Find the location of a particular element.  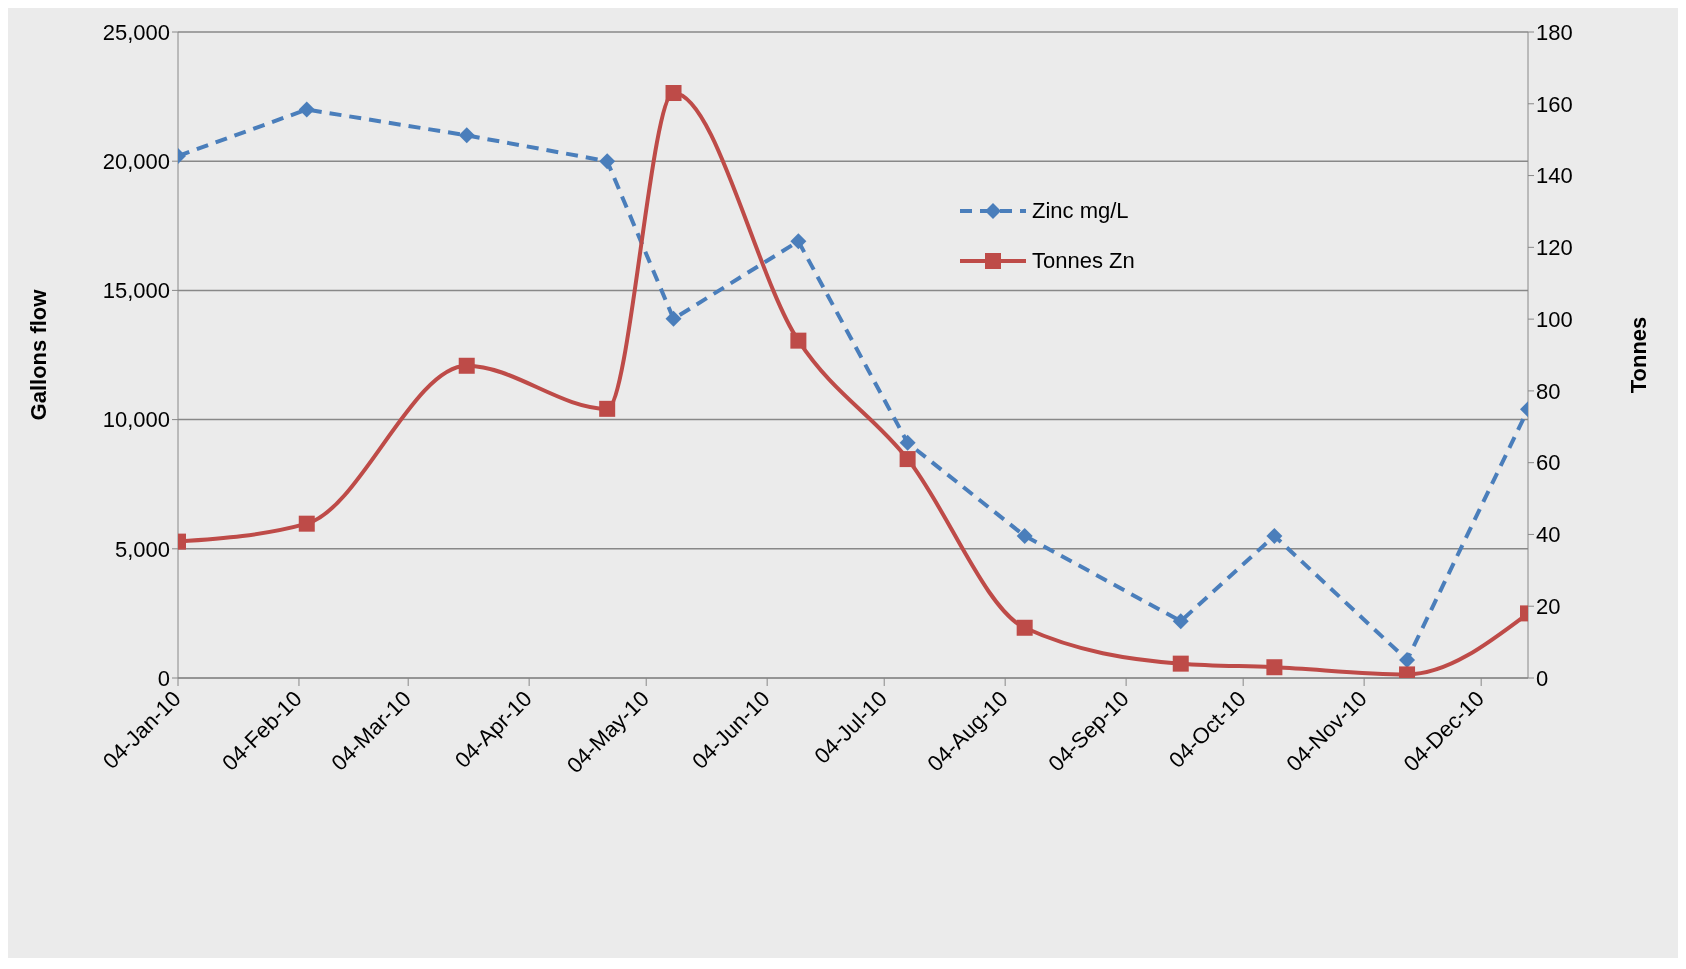

y2-tick-label: 60 is located at coordinates (1548, 463).